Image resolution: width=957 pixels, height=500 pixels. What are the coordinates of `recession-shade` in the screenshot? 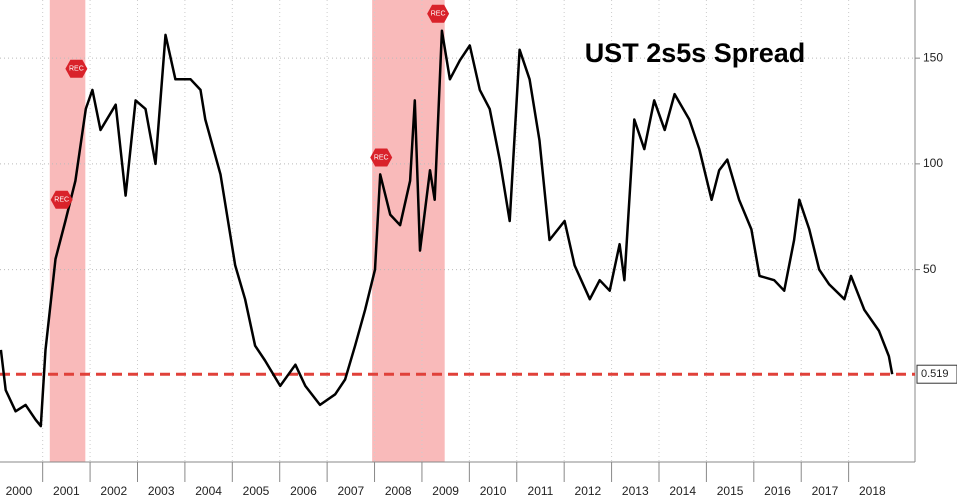 It's located at (408, 231).